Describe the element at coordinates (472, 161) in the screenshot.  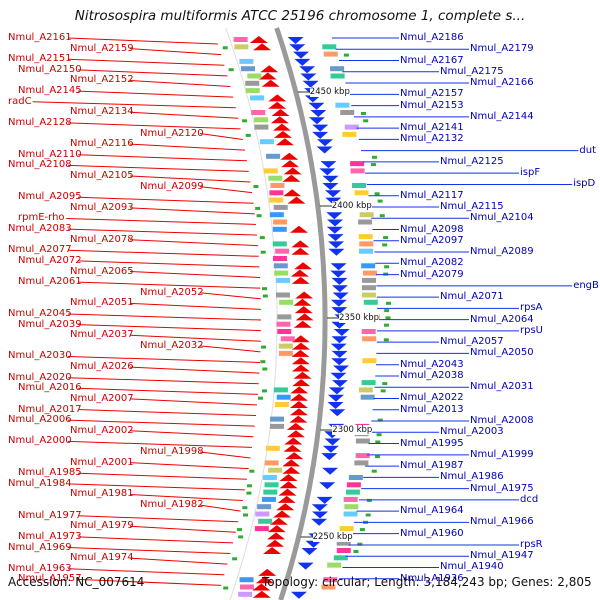
I see `right-gene-label: Nmul_A2125` at that location.